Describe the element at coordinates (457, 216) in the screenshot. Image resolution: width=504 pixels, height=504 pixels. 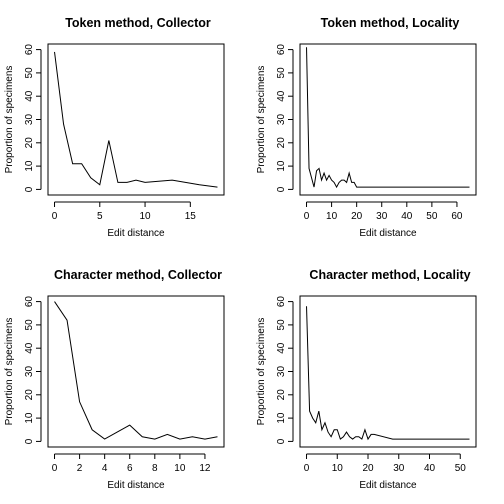
I see `x-tick-label: 60` at that location.